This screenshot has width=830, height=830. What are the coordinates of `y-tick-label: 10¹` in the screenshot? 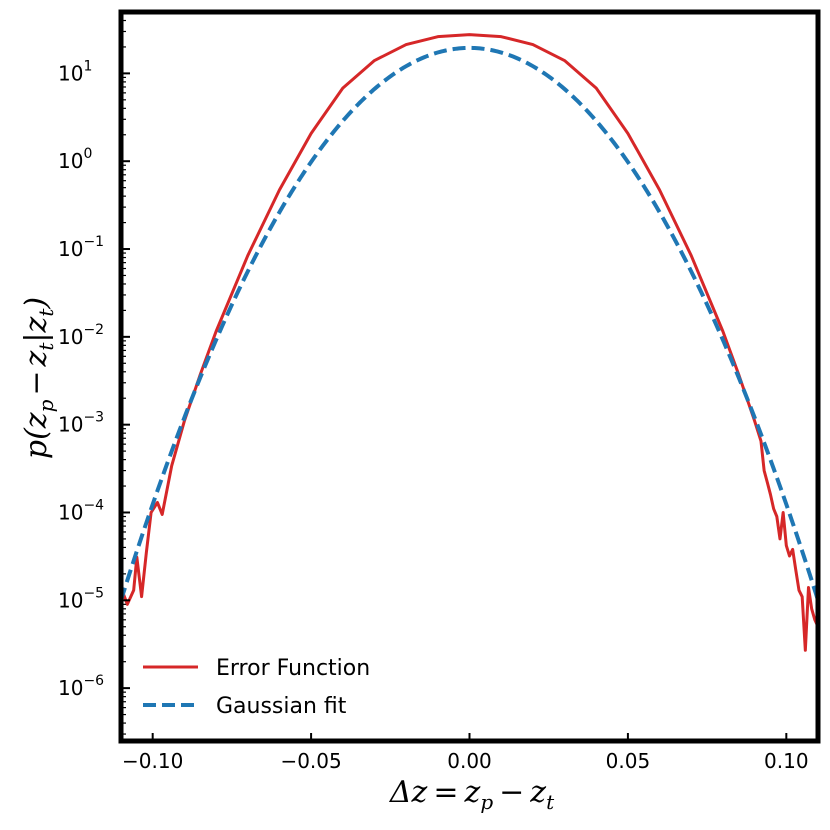 It's located at (75, 71).